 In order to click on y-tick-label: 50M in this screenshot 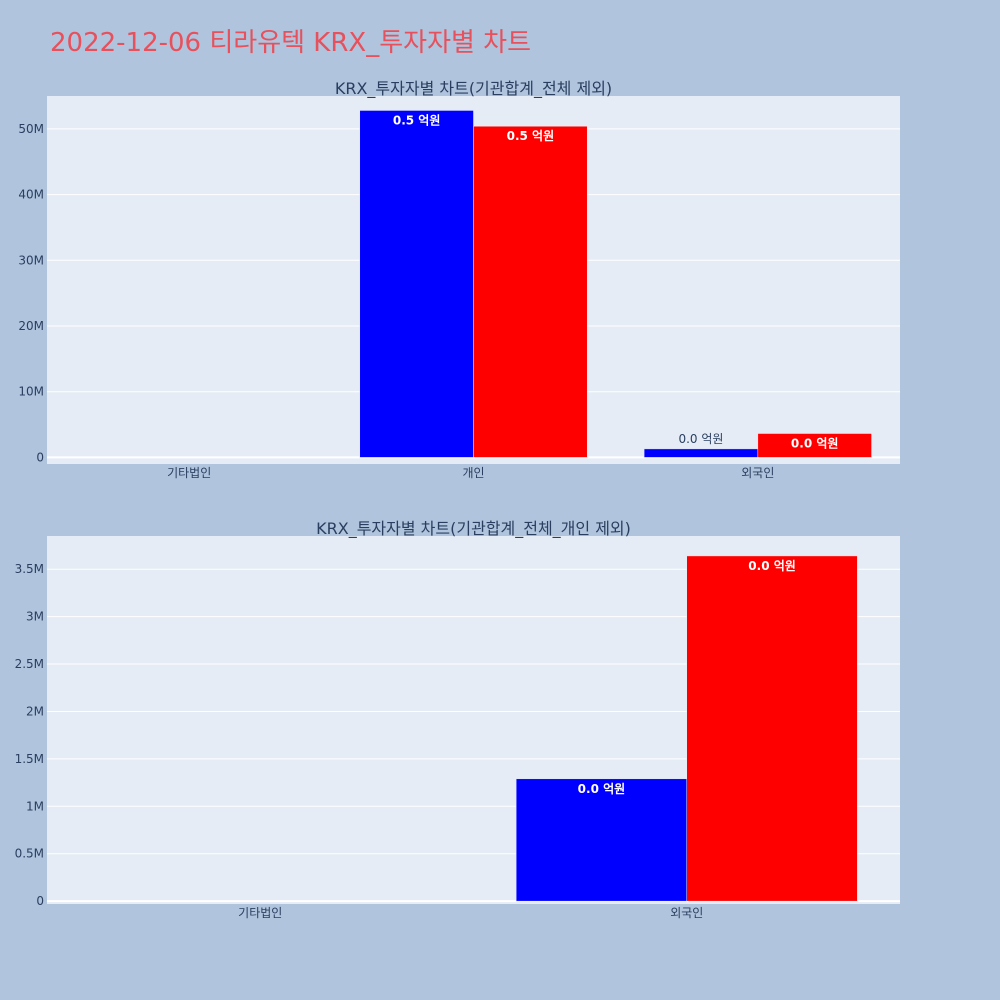, I will do `click(31, 129)`.